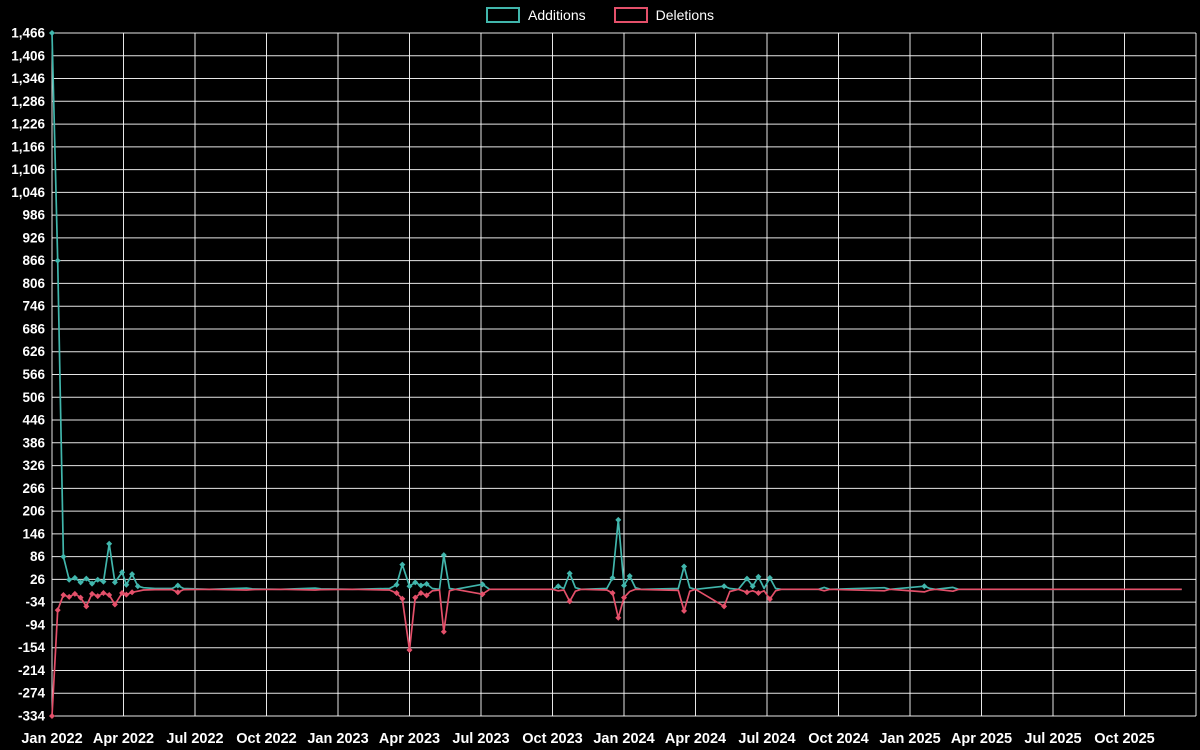  What do you see at coordinates (33, 351) in the screenshot?
I see `y-tick-label: 626` at bounding box center [33, 351].